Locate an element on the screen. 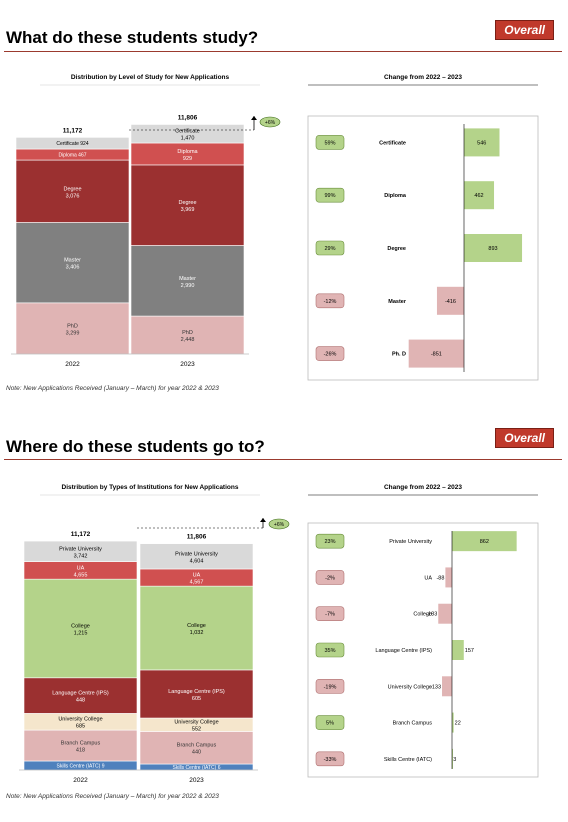 This screenshot has width=568, height=822. change-value: 22 is located at coordinates (458, 724).